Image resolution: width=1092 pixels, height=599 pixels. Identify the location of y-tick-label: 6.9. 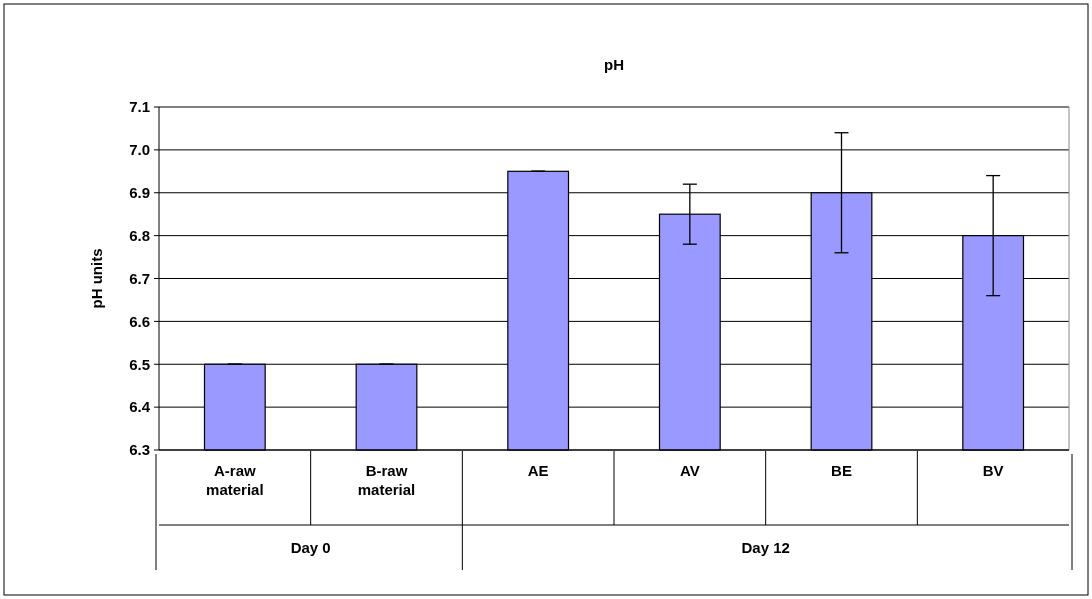
(139, 192).